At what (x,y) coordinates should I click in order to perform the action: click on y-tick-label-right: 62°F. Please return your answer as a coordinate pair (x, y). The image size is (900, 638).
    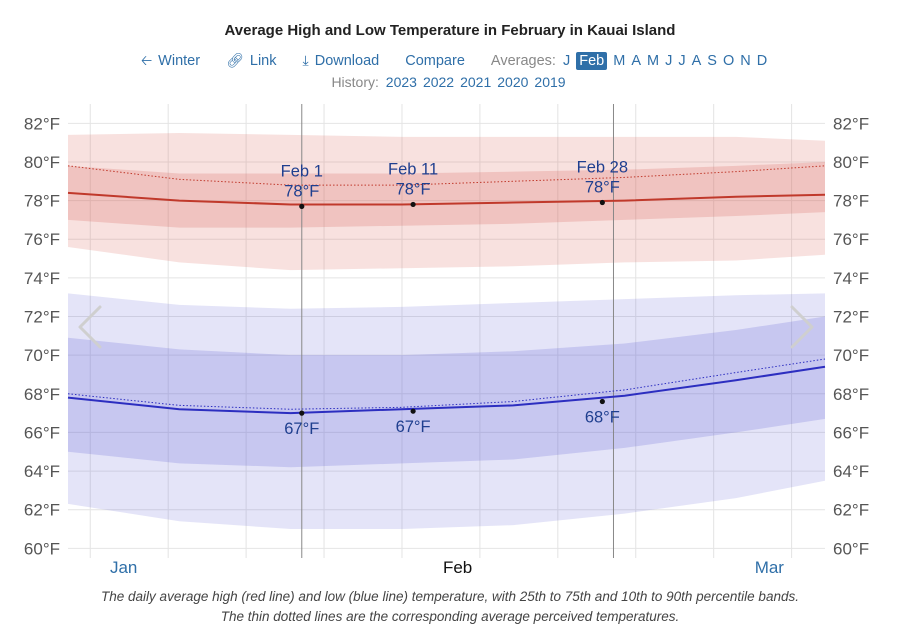
    Looking at the image, I should click on (851, 510).